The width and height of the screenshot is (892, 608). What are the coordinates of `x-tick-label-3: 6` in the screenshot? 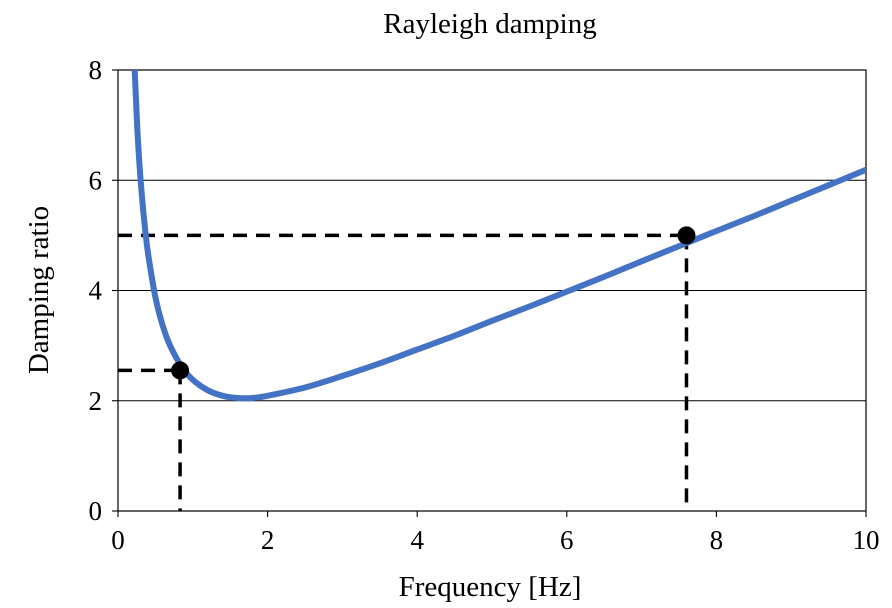 It's located at (567, 540).